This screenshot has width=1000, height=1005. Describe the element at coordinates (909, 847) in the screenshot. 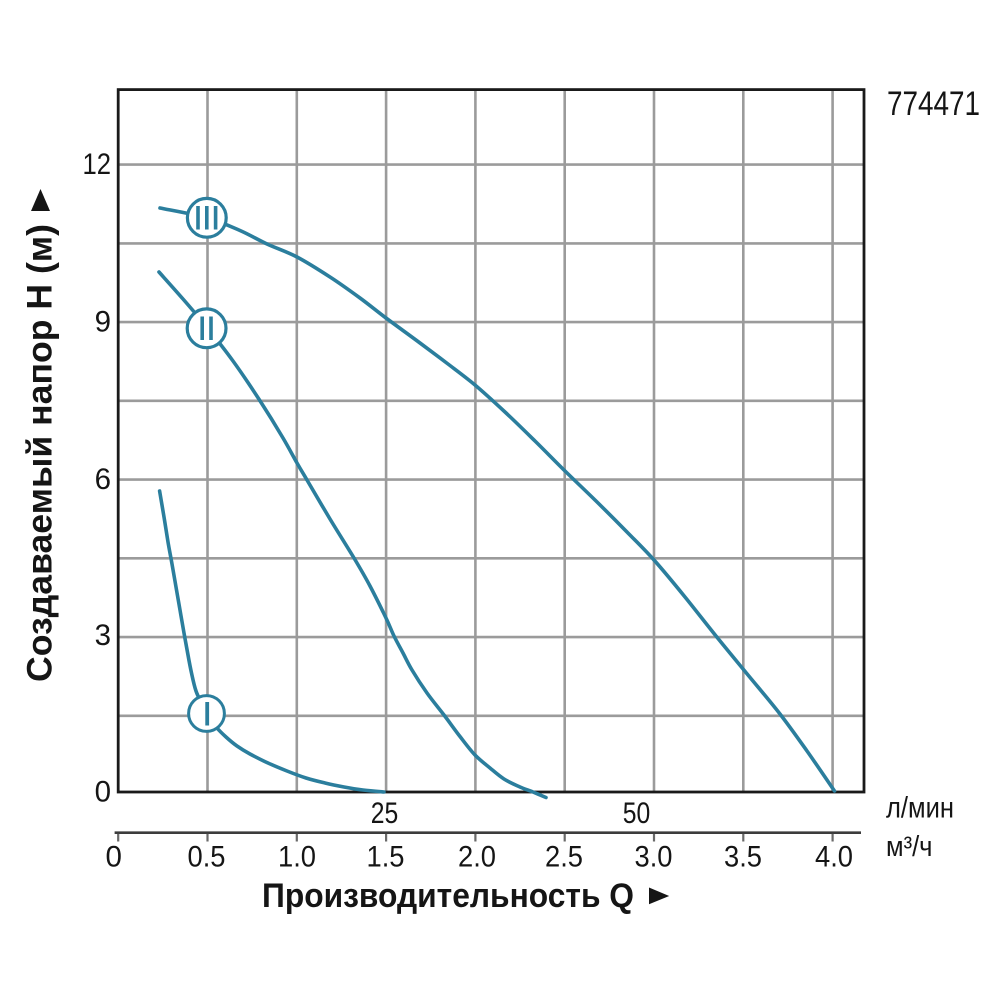

I see `svg-text: м³/ч` at that location.